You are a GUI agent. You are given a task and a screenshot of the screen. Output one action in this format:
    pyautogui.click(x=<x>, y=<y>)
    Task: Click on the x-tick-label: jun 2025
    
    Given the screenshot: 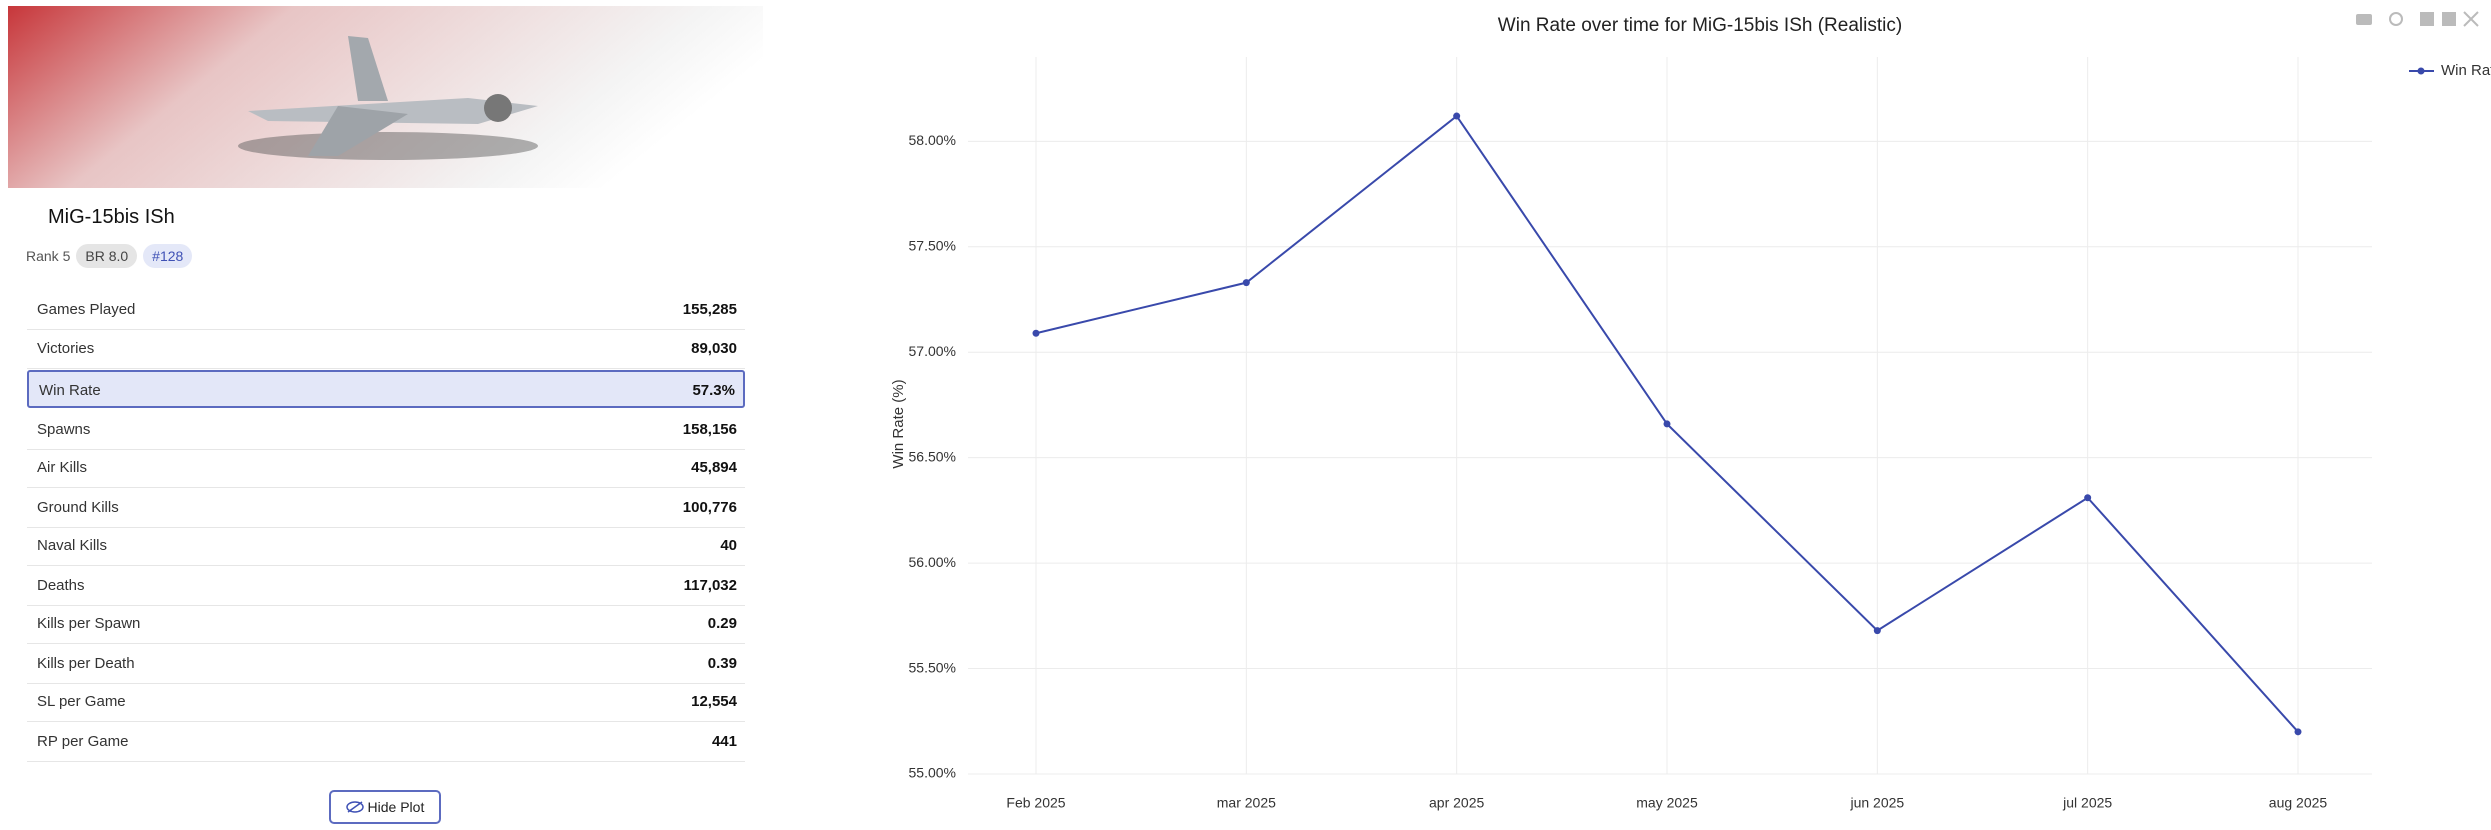 What is the action you would take?
    pyautogui.click(x=1876, y=803)
    